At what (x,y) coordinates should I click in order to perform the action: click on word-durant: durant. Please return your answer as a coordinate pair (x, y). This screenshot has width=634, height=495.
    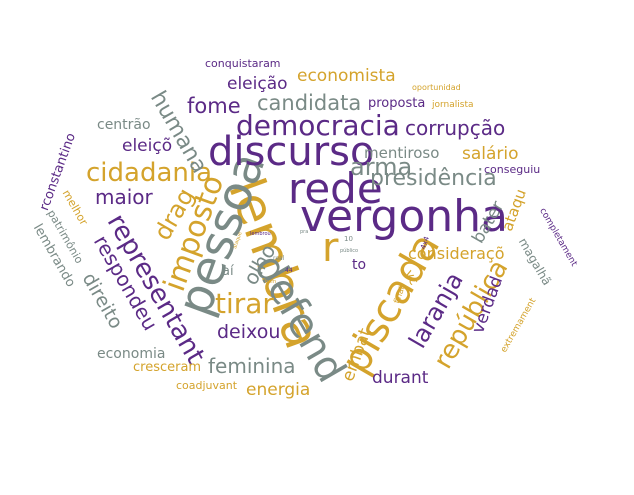
    Looking at the image, I should click on (400, 378).